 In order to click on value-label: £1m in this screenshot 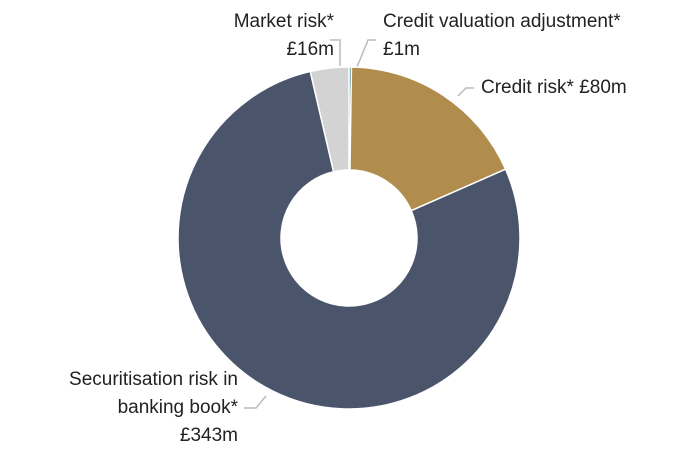, I will do `click(401, 49)`.